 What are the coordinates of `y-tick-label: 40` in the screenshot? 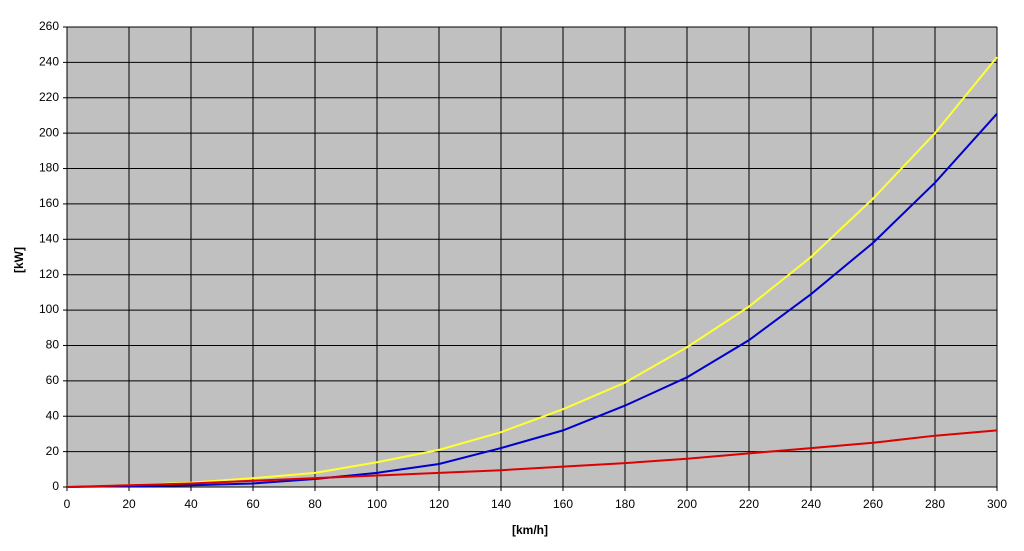 It's located at (53, 415).